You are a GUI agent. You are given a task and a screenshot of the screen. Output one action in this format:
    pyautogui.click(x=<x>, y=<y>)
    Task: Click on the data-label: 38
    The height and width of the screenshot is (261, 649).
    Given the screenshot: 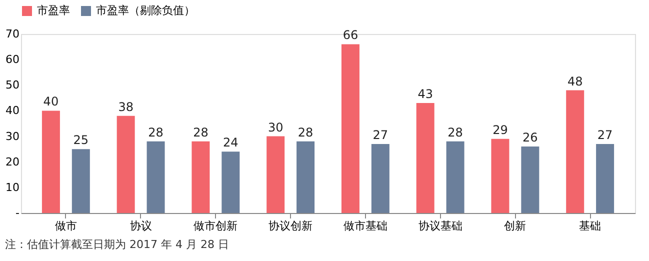 What is the action you would take?
    pyautogui.click(x=126, y=107)
    